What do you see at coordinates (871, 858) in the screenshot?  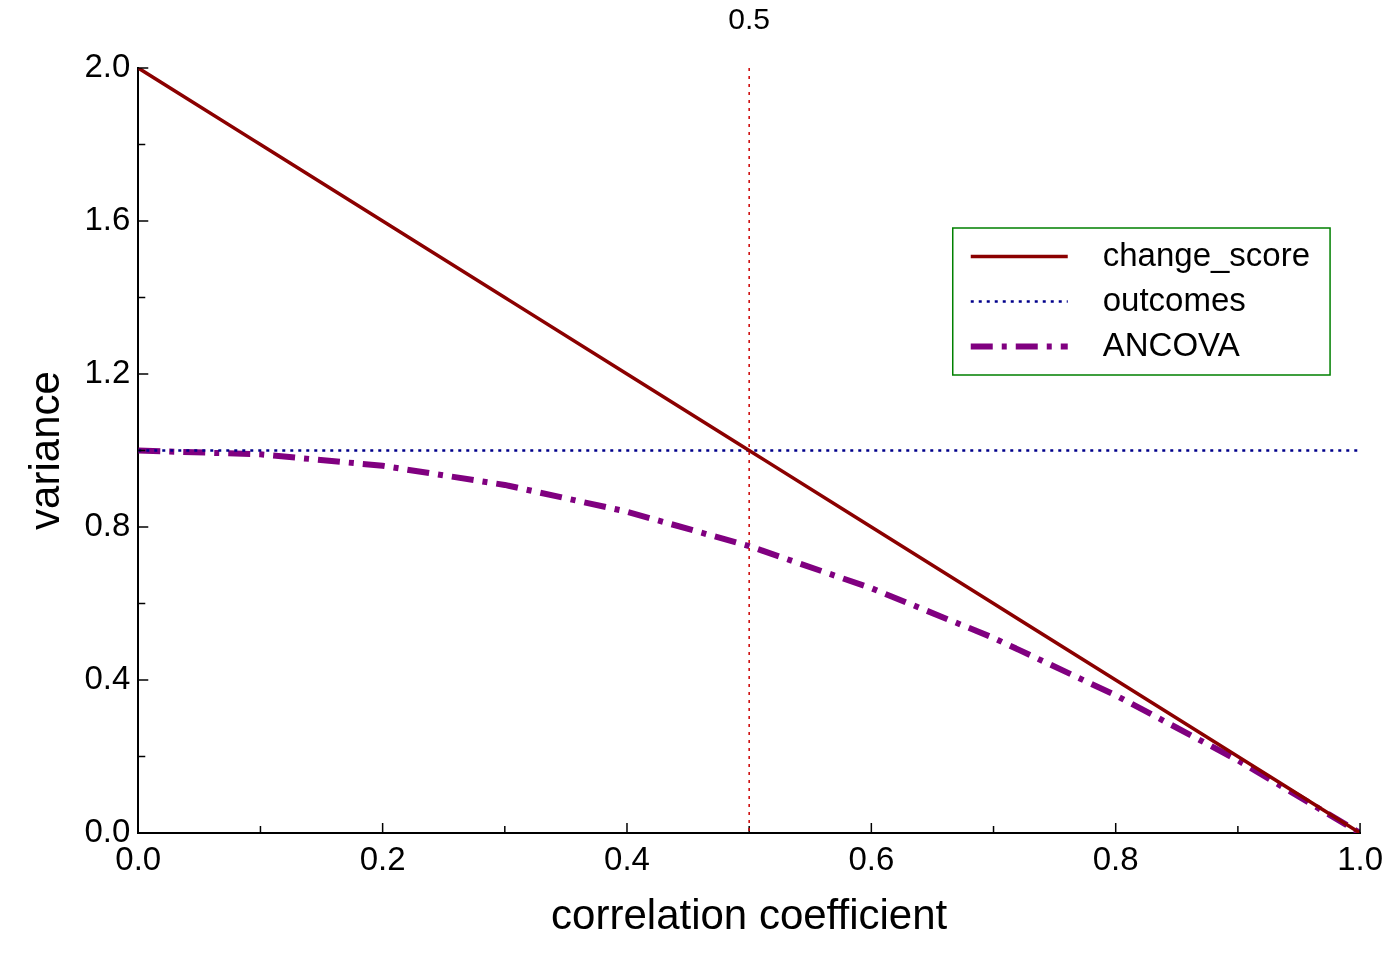 I see `x-tick-label: 0.6` at bounding box center [871, 858].